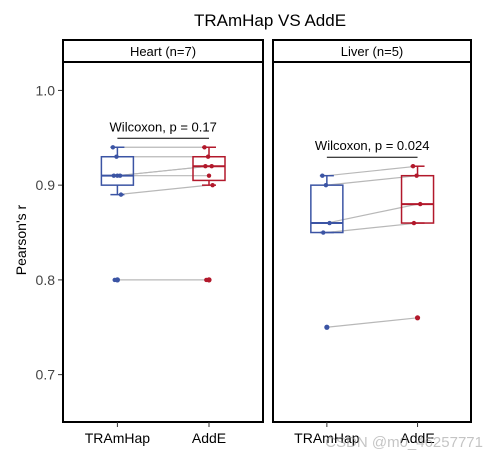 This screenshot has height=459, width=496. Describe the element at coordinates (372, 145) in the screenshot. I see `test-label: Wilcoxon, p = 0.024` at that location.